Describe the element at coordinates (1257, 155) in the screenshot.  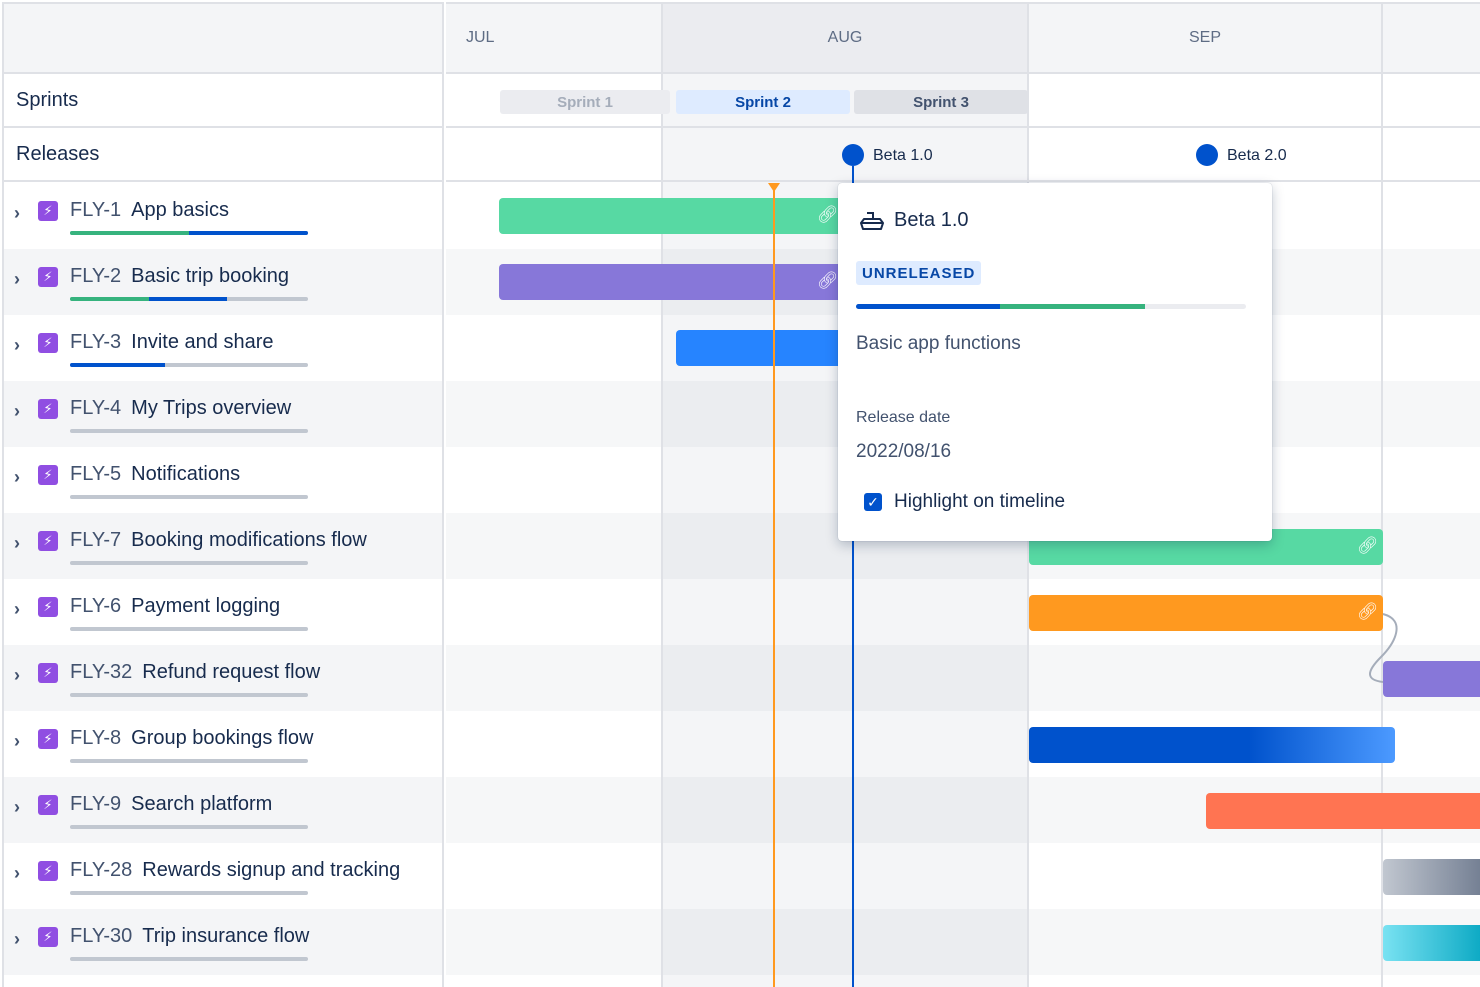
I see `release-label-beta-2: Beta 2.0` at that location.